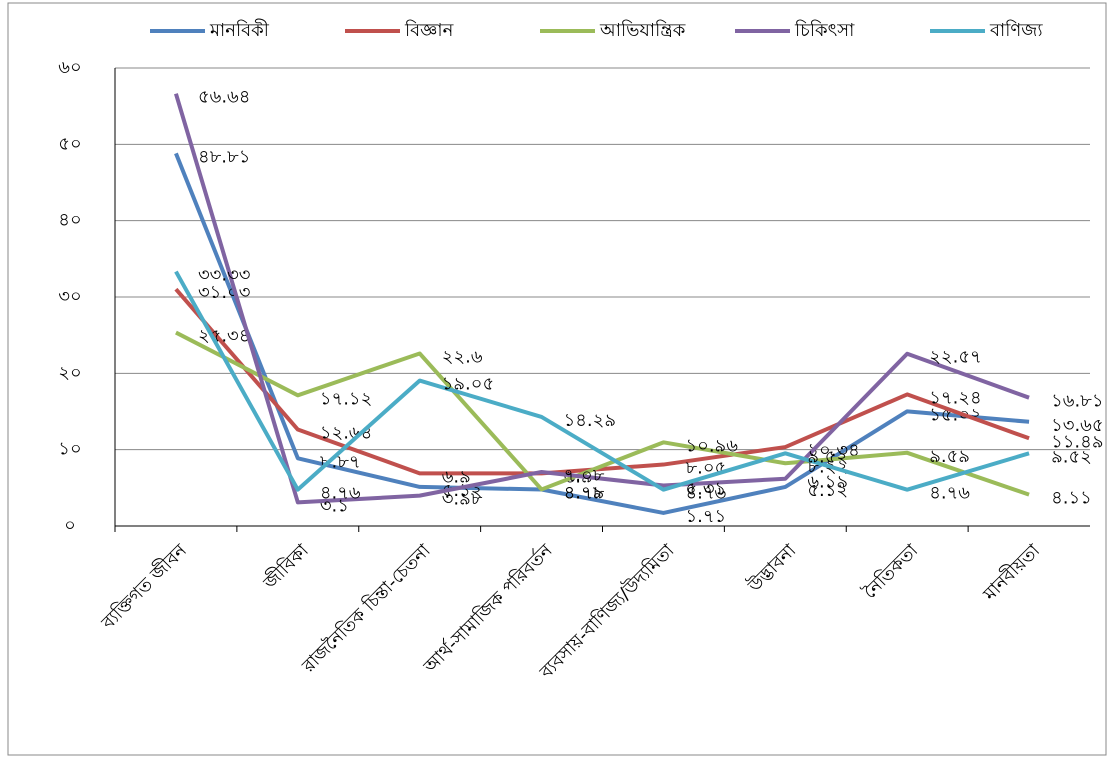  What do you see at coordinates (1077, 441) in the screenshot?
I see `data-label: ১১.৪৯` at bounding box center [1077, 441].